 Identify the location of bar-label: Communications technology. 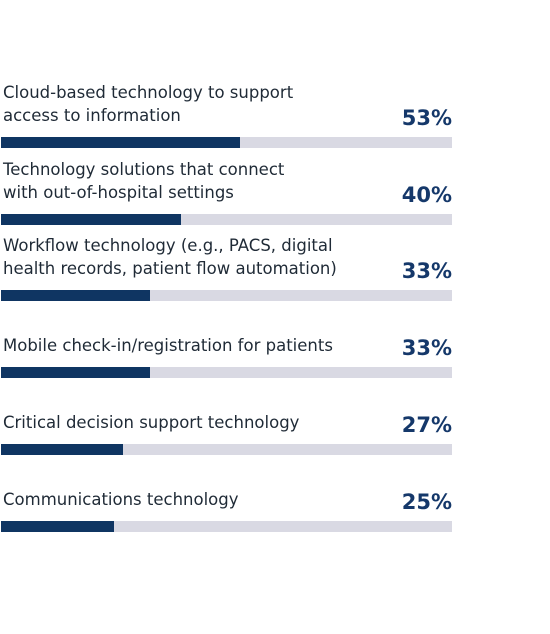
(121, 499).